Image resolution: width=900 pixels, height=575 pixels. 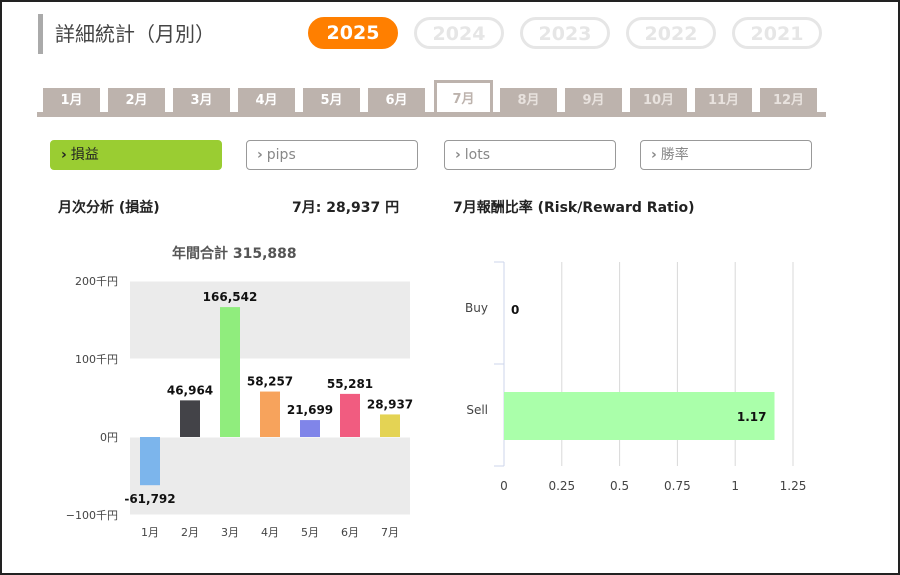 What do you see at coordinates (266, 101) in the screenshot?
I see `month-tab-4: 4月` at bounding box center [266, 101].